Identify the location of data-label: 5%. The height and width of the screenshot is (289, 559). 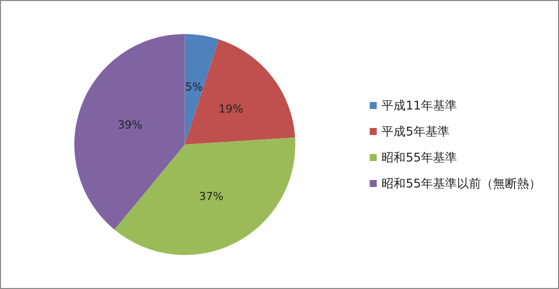
(194, 87).